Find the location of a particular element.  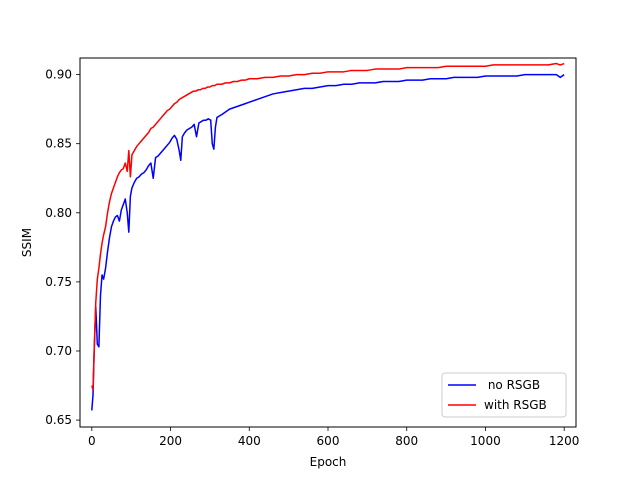

x-tick-label: 1000 is located at coordinates (485, 441).